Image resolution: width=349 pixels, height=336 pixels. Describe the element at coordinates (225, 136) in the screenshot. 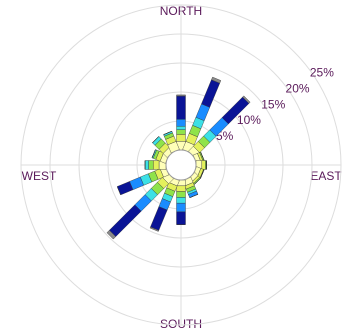

I see `r-tick-label: 5%` at that location.